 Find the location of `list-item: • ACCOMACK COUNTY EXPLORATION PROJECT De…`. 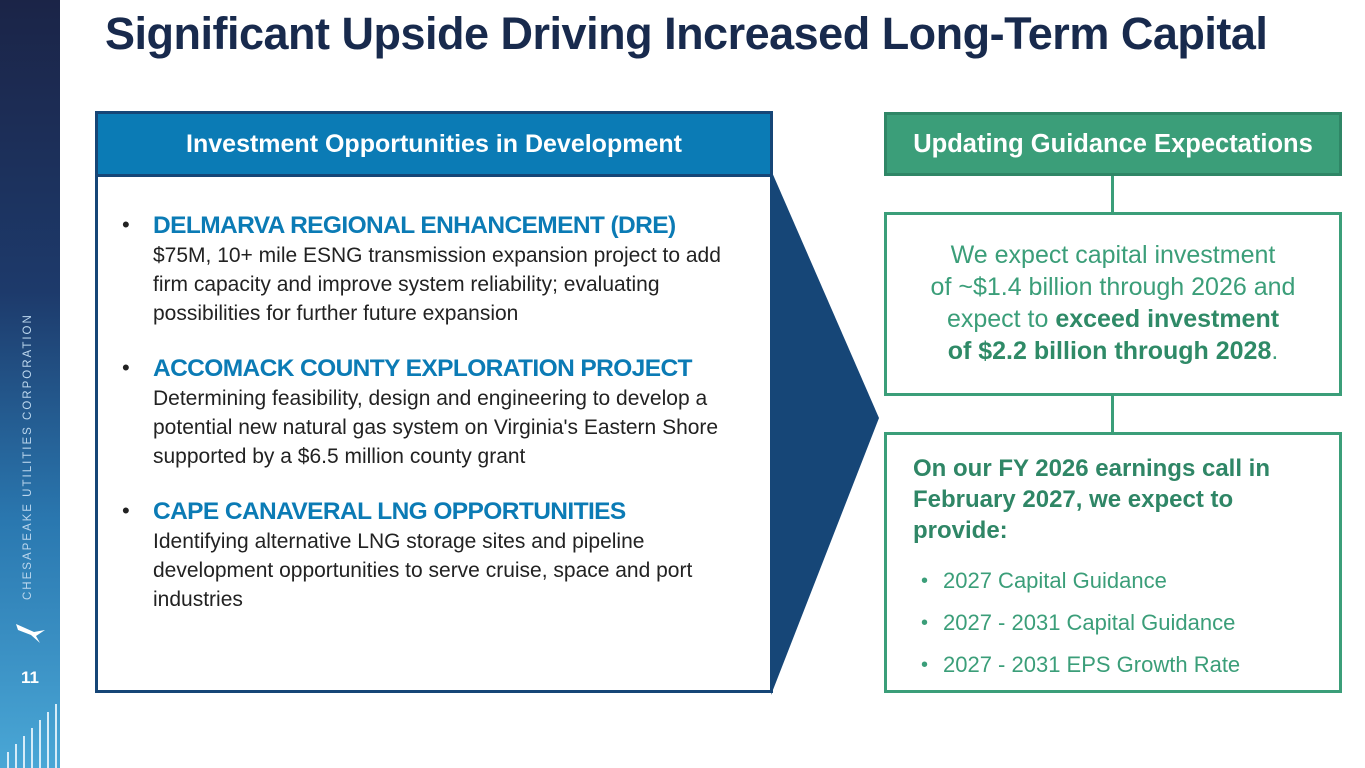

list-item: • ACCOMACK COUNTY EXPLORATION PROJECT De… is located at coordinates (434, 412).